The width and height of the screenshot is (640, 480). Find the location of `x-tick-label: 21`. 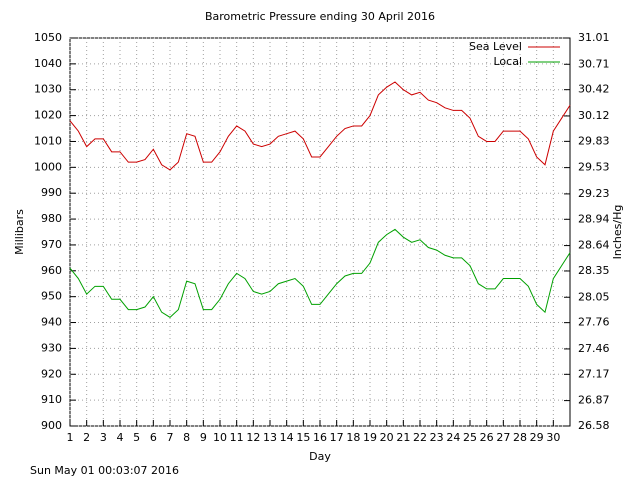

x-tick-label: 21 is located at coordinates (403, 437).